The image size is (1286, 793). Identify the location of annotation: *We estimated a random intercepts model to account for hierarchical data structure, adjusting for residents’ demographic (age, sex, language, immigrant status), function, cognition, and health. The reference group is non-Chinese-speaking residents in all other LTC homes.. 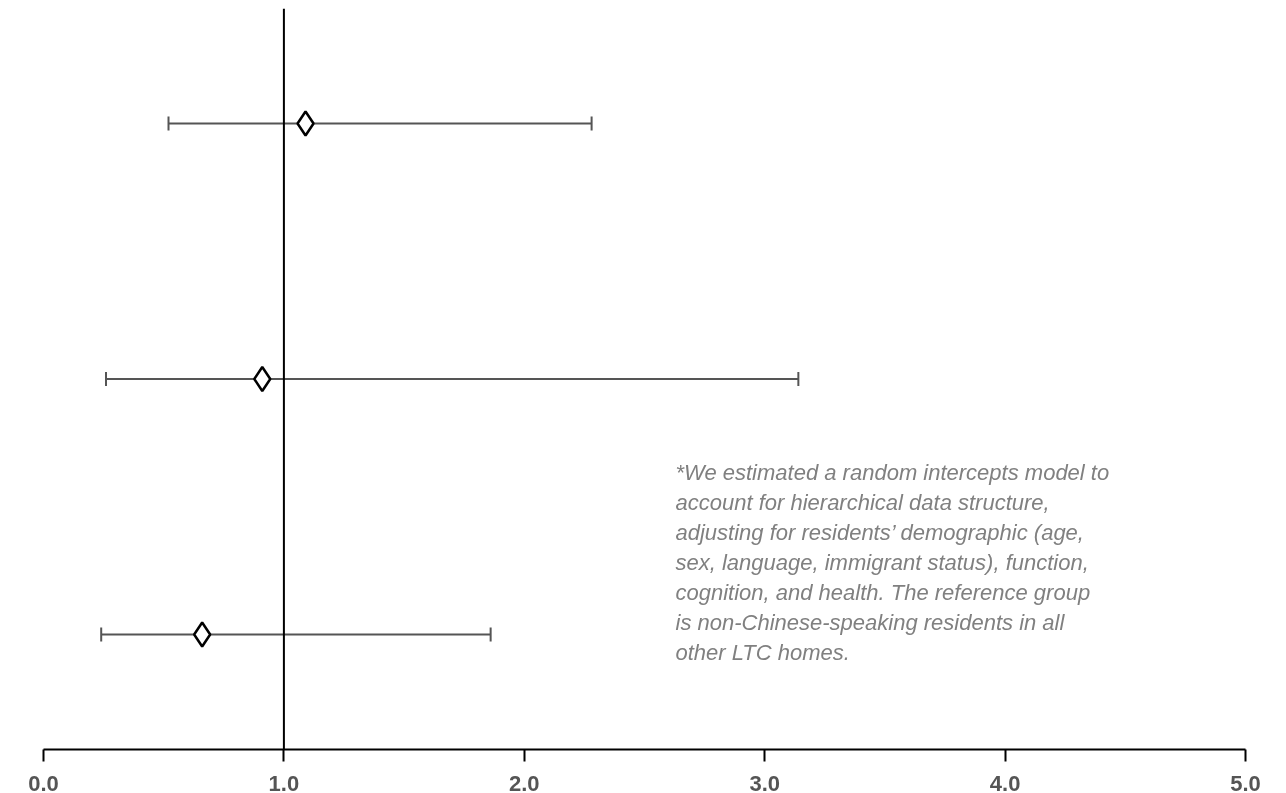
(892, 562).